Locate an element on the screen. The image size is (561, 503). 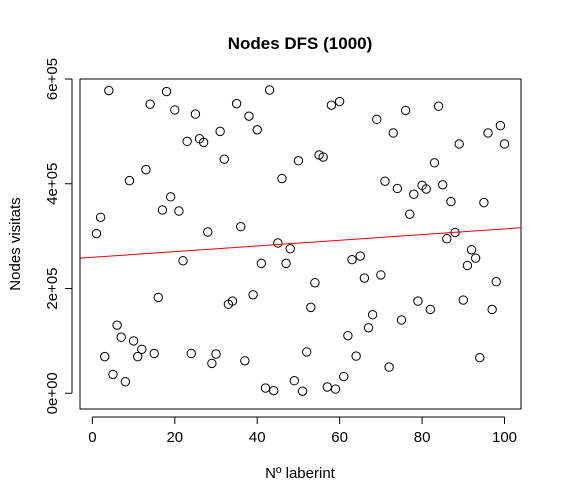
y-axis: 0e+00 2e+05 4e+05 6e+05 is located at coordinates (58, 236).